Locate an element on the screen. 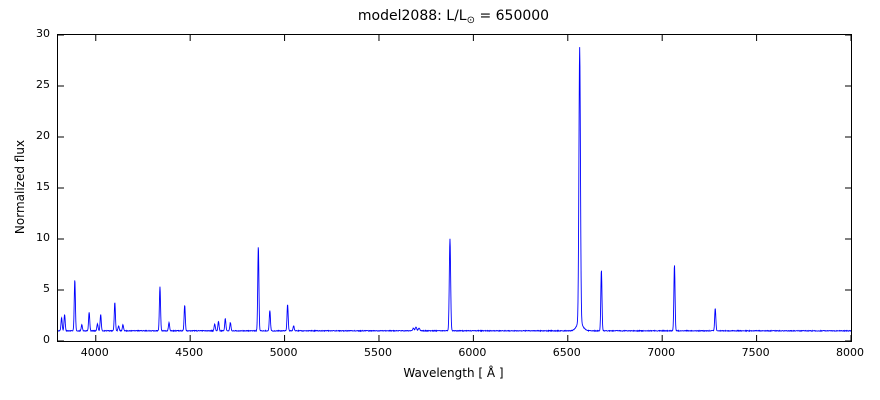  x-tick-label: 5000 is located at coordinates (283, 352).